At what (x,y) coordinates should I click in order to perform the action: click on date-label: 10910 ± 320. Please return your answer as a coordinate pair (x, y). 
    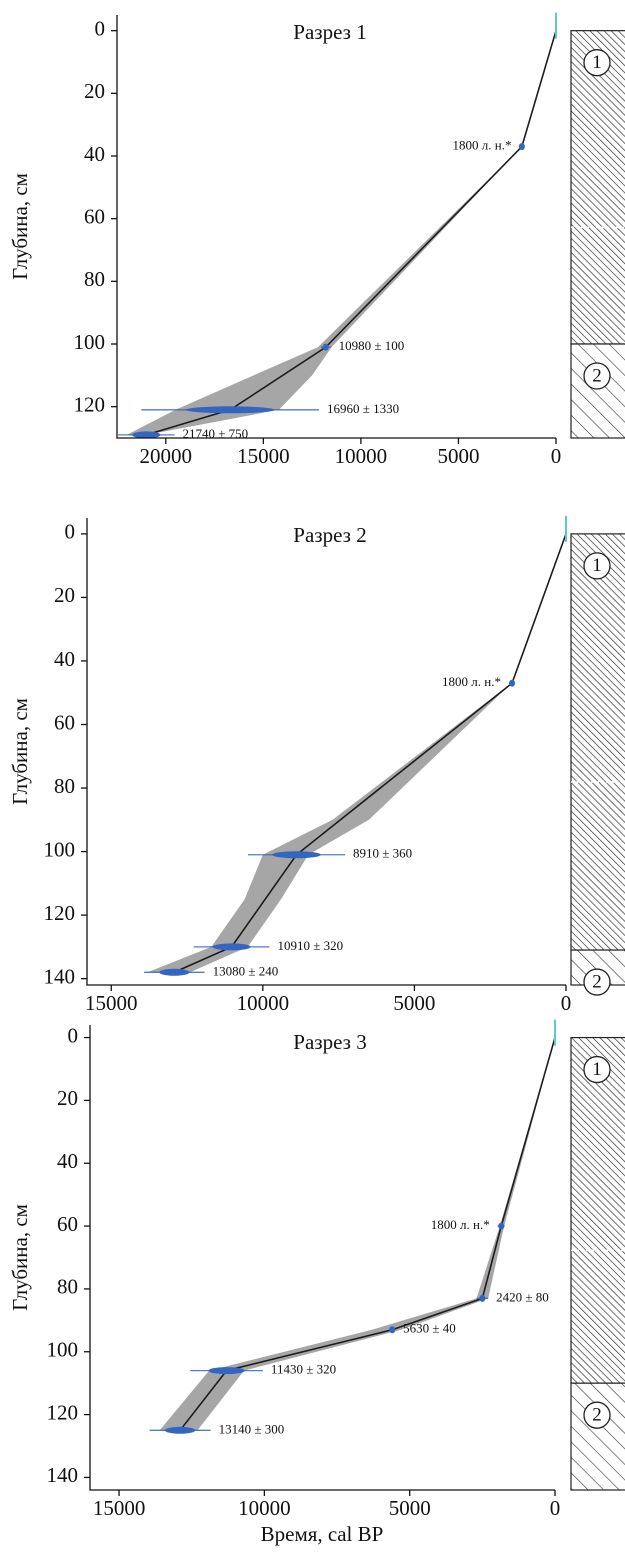
    Looking at the image, I should click on (311, 945).